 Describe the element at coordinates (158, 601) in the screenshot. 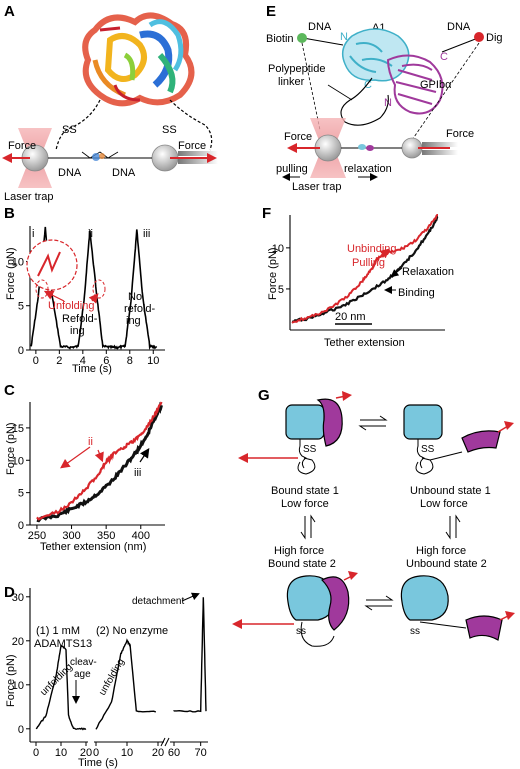

I see `detachment-label: detachment` at that location.